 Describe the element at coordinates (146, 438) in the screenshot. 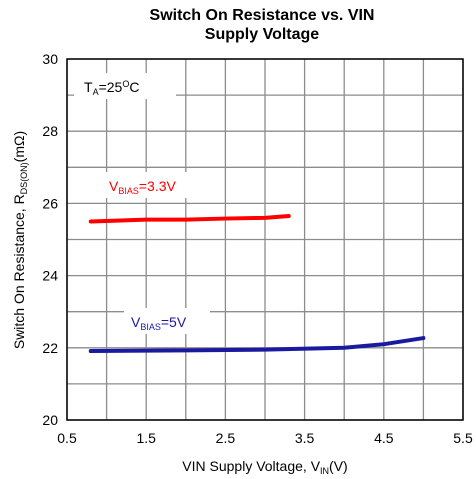

I see `x-tick-label: 1.5` at that location.